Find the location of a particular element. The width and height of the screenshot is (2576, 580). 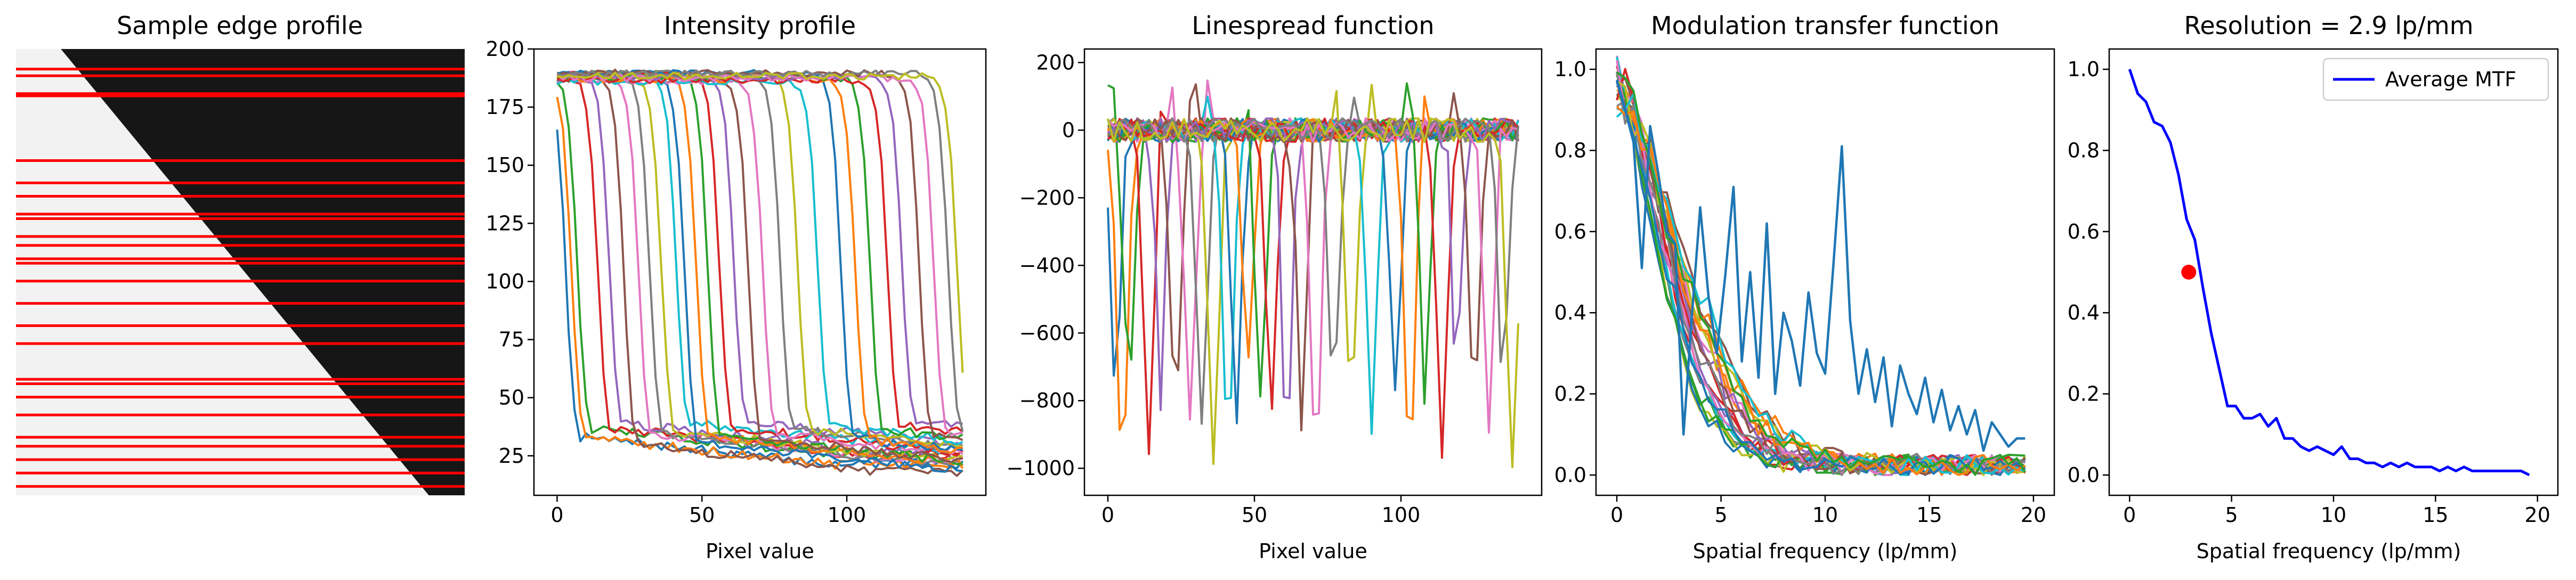

mtf-x-tick-label: 0 is located at coordinates (1616, 515).